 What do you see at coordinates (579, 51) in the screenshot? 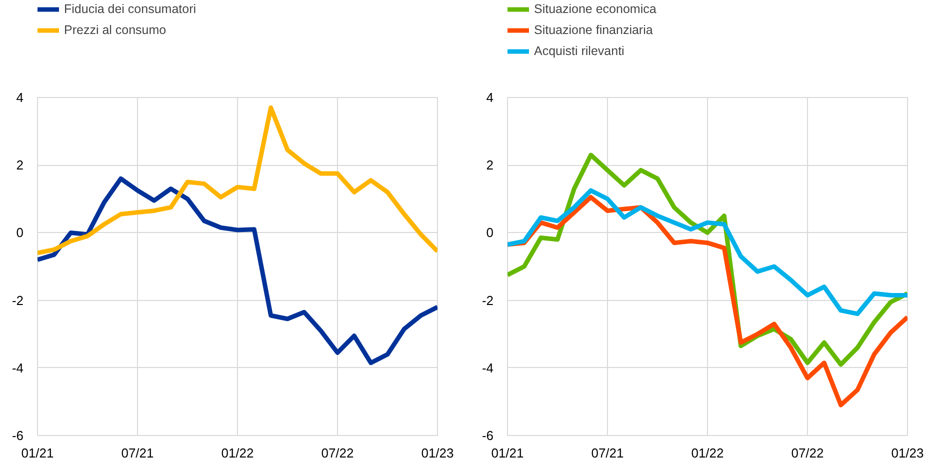
I see `legend-label: Acquisti rilevanti` at bounding box center [579, 51].